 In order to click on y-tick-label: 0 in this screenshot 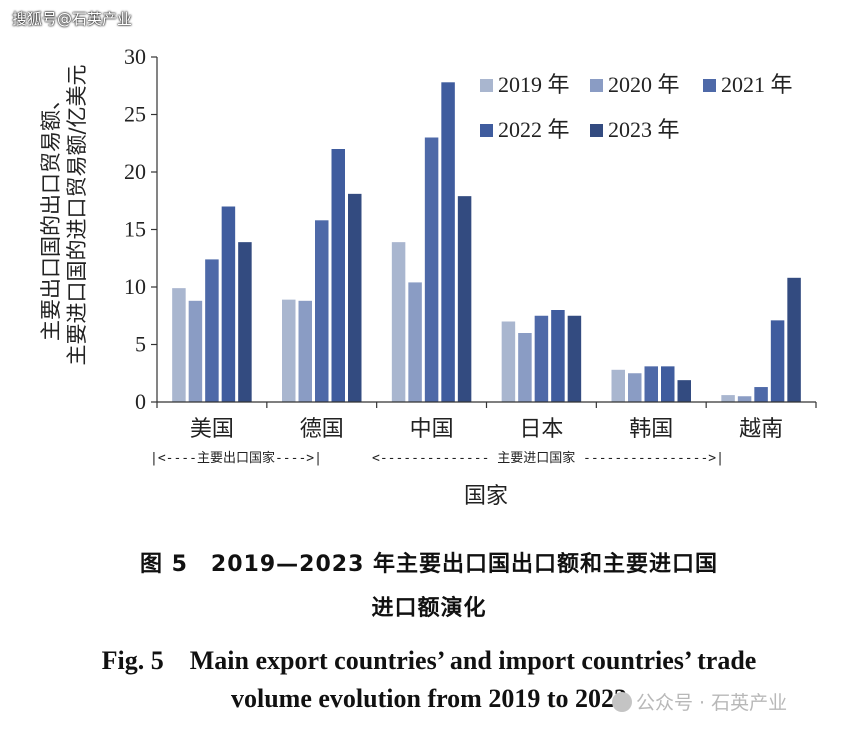, I will do `click(140, 401)`.